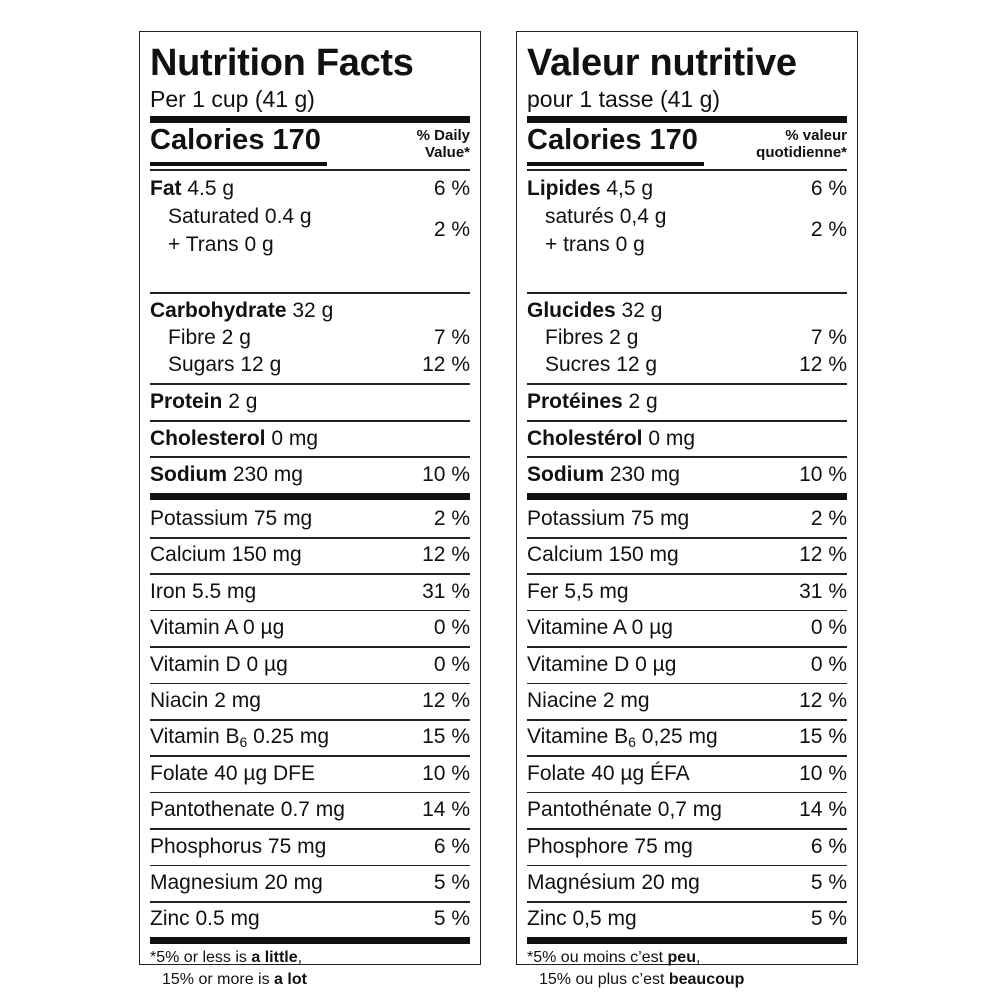  Describe the element at coordinates (644, 474) in the screenshot. I see `sodium-amount: 230 mg` at that location.